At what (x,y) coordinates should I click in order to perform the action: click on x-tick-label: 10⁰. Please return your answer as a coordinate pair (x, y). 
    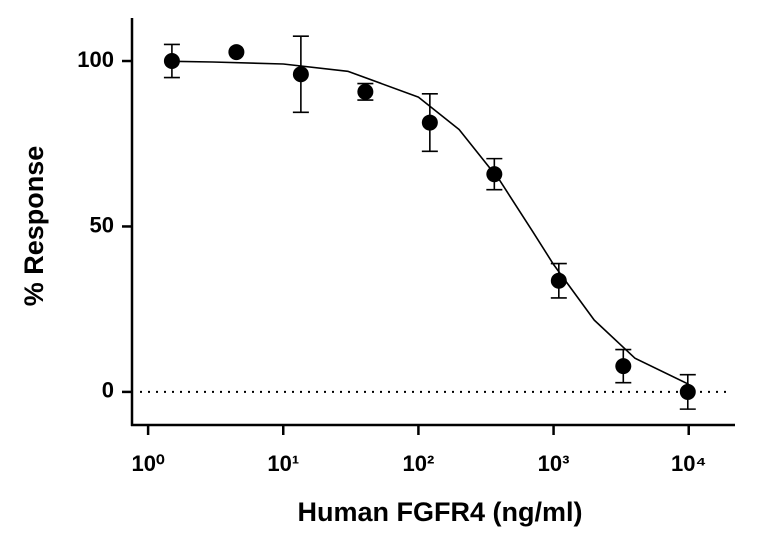
    Looking at the image, I should click on (147, 463).